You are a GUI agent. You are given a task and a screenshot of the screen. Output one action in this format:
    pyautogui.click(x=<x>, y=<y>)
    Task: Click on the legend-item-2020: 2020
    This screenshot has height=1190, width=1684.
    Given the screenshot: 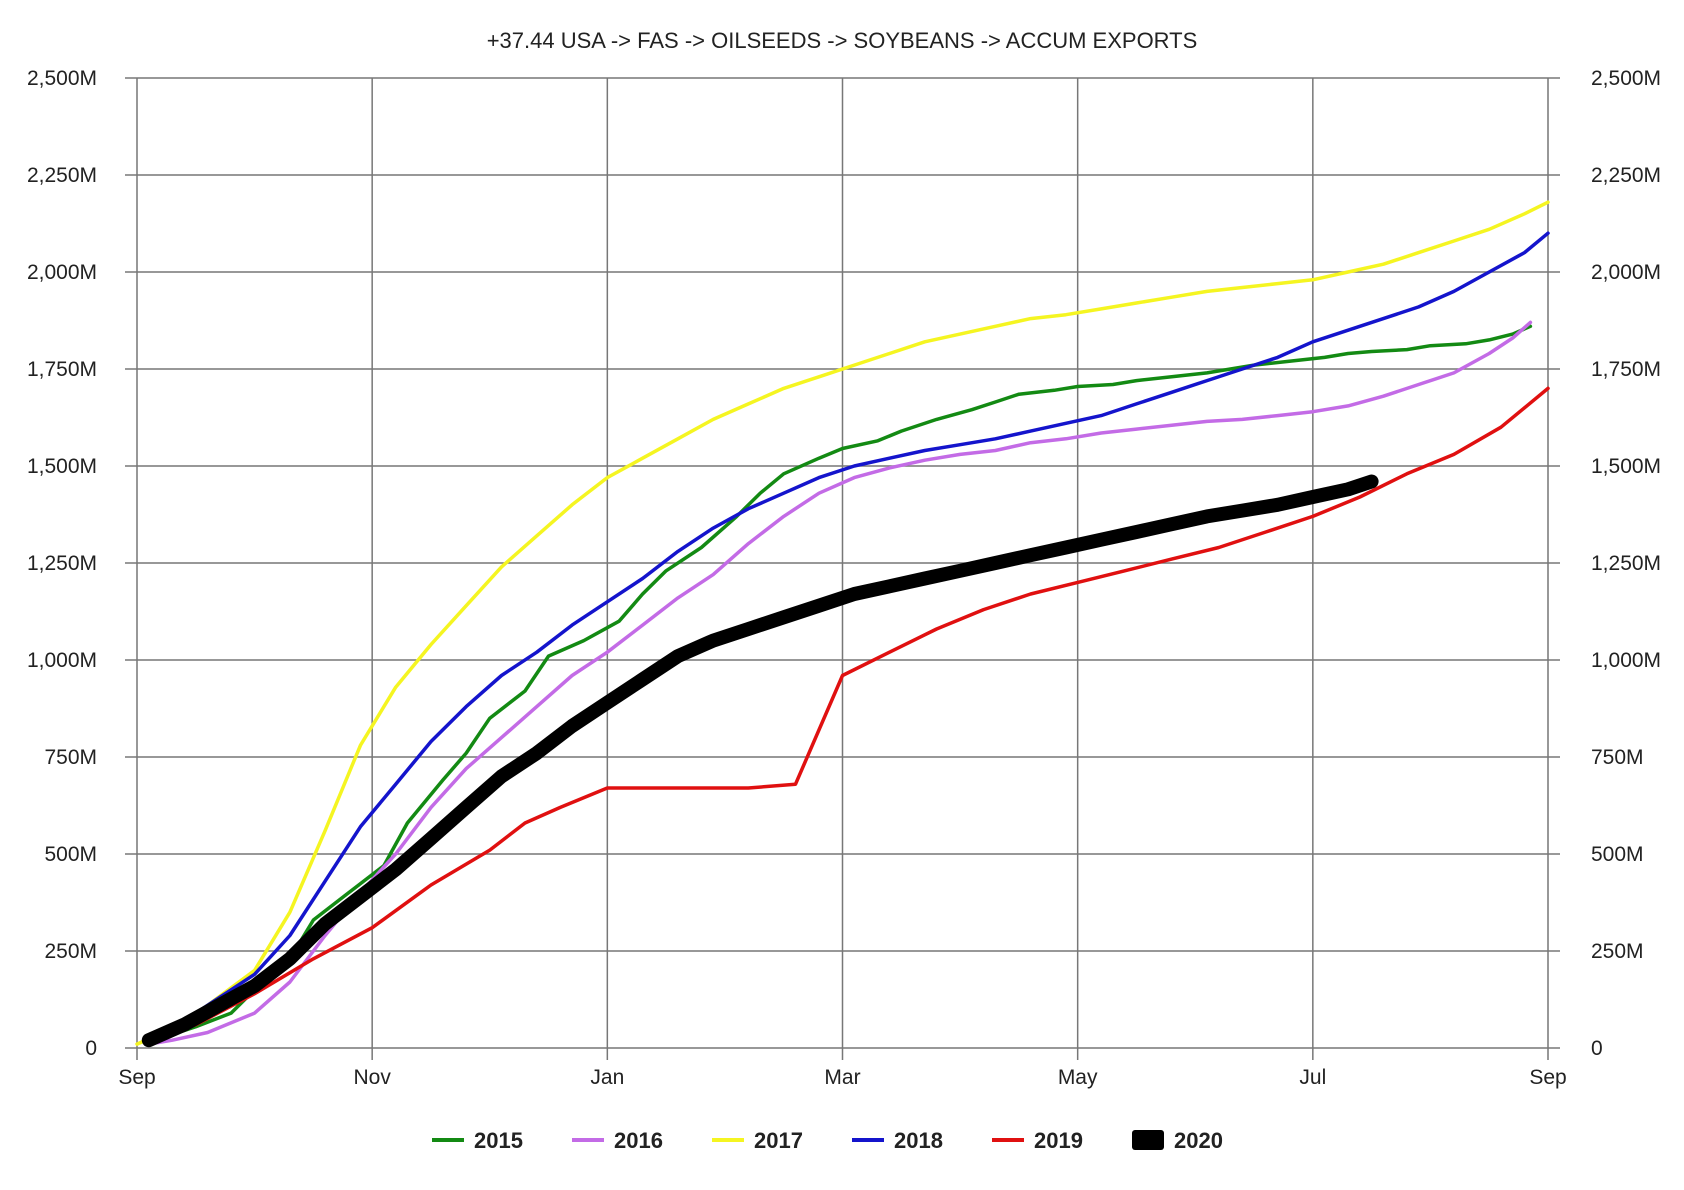 What is the action you would take?
    pyautogui.click(x=1177, y=1140)
    